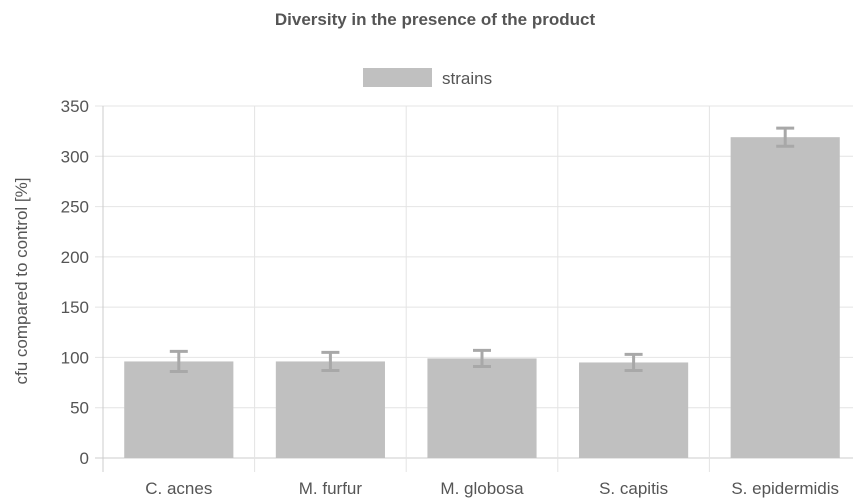 The height and width of the screenshot is (500, 853). I want to click on legend-label: strains, so click(467, 78).